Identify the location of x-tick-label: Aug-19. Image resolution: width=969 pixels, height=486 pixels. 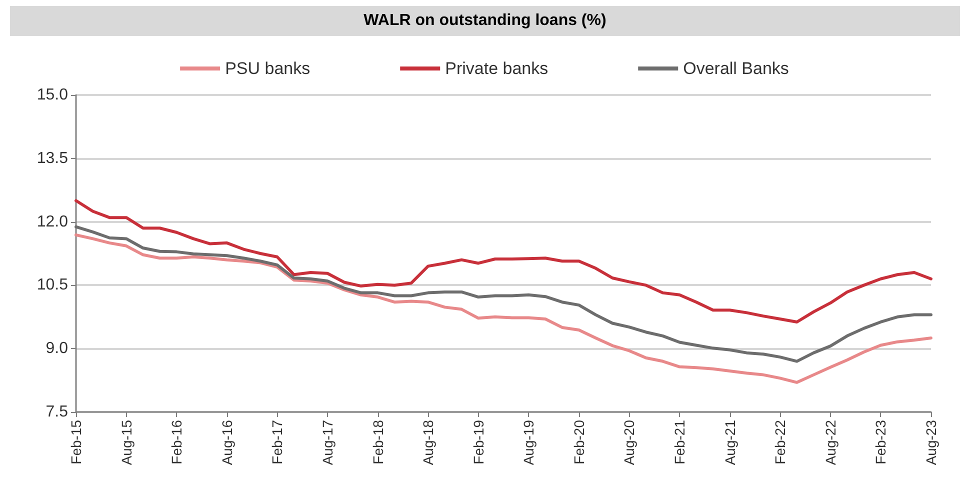
(528, 443).